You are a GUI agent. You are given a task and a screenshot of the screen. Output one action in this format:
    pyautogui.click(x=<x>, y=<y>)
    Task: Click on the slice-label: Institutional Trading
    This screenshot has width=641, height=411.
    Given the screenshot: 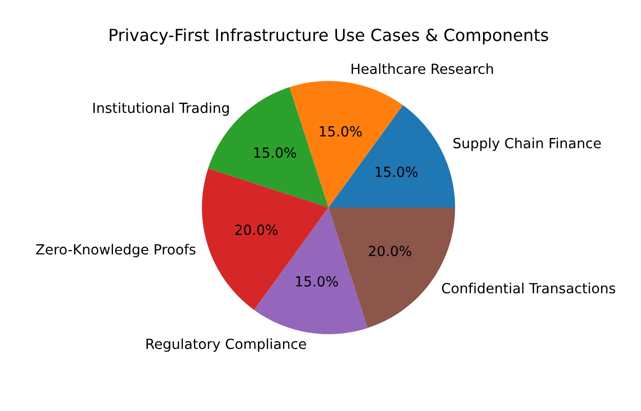 What is the action you would take?
    pyautogui.click(x=161, y=109)
    